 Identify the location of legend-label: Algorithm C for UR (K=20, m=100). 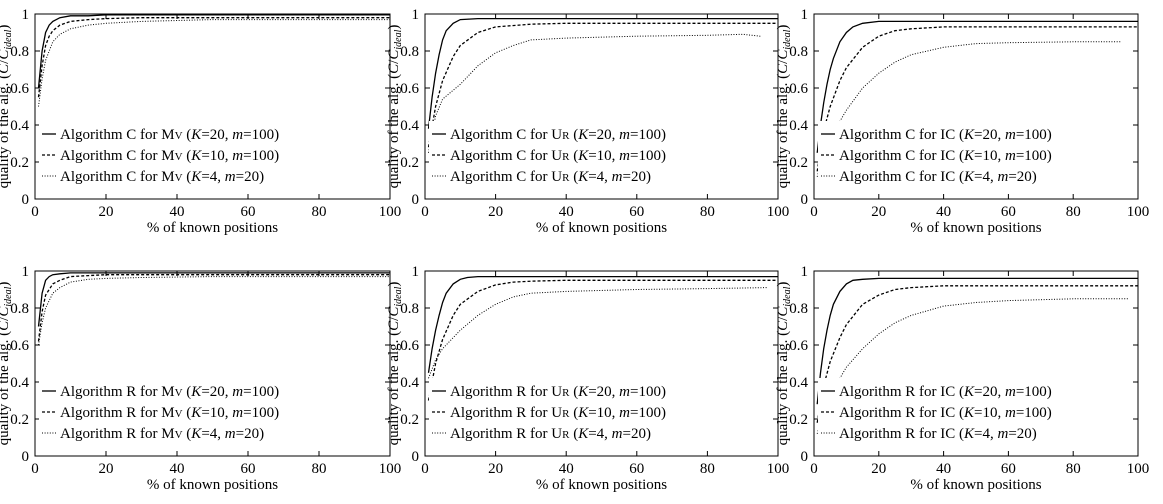
(558, 135).